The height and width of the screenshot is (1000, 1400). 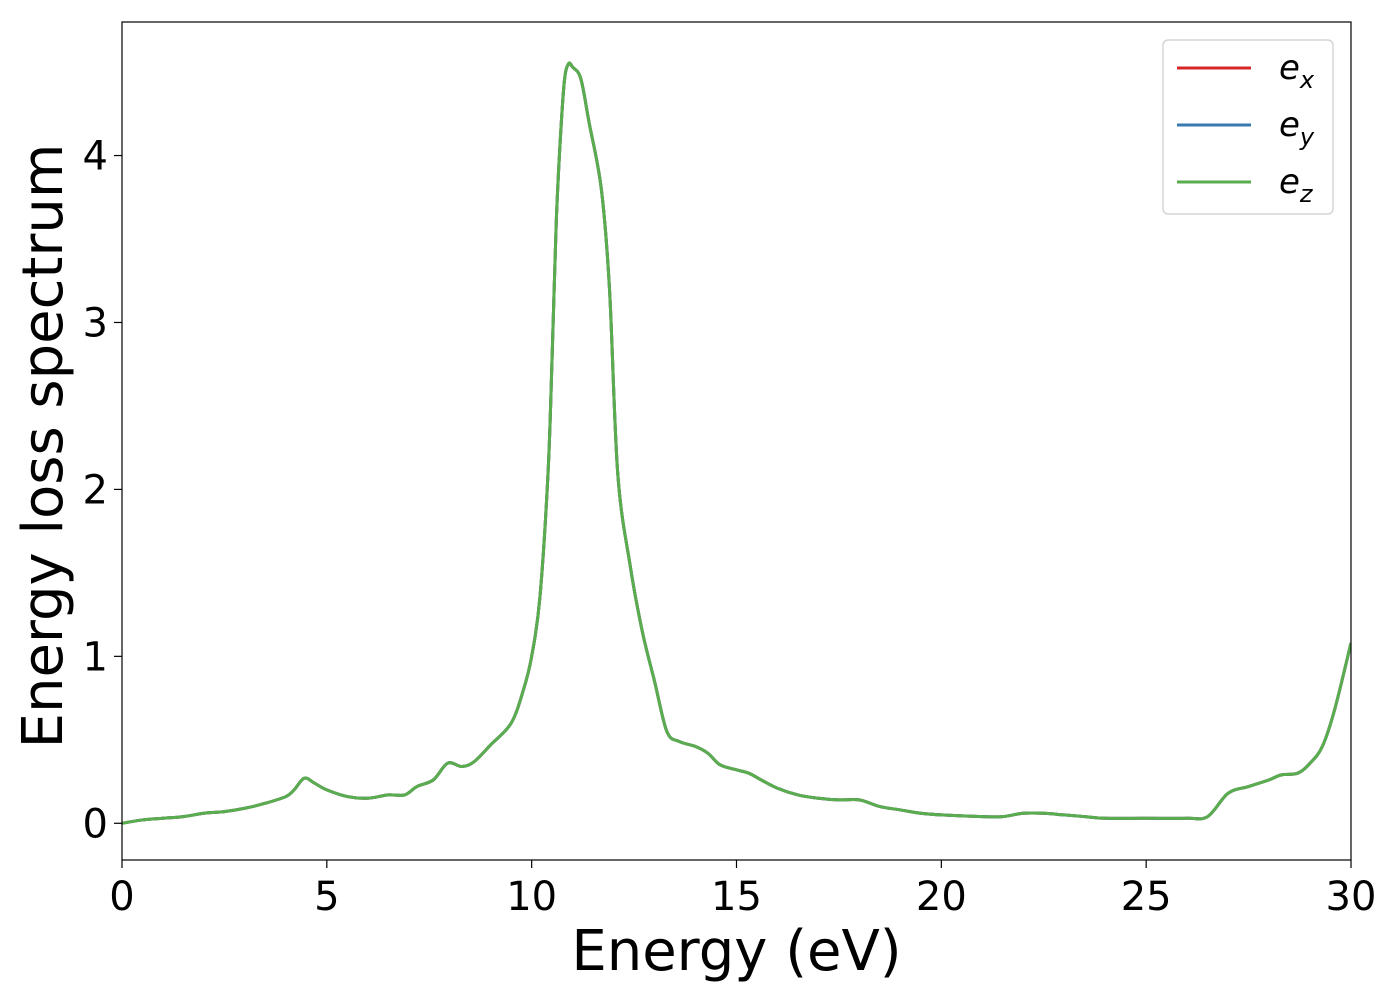 What do you see at coordinates (1307, 80) in the screenshot?
I see `legend-label-subscript: x` at bounding box center [1307, 80].